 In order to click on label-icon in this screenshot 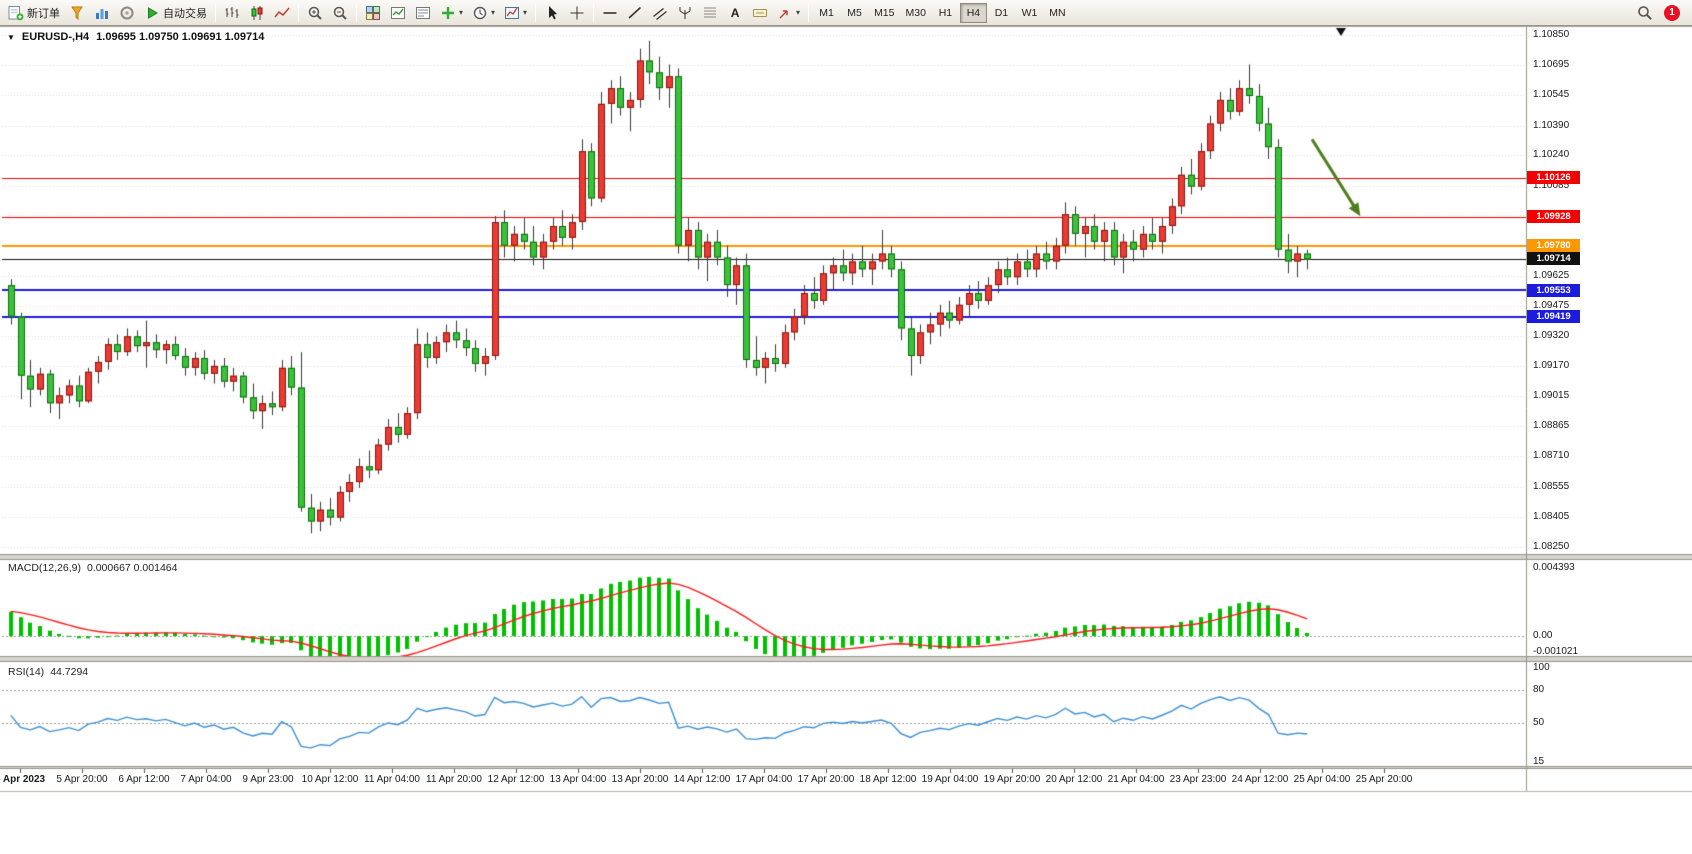, I will do `click(760, 12)`.